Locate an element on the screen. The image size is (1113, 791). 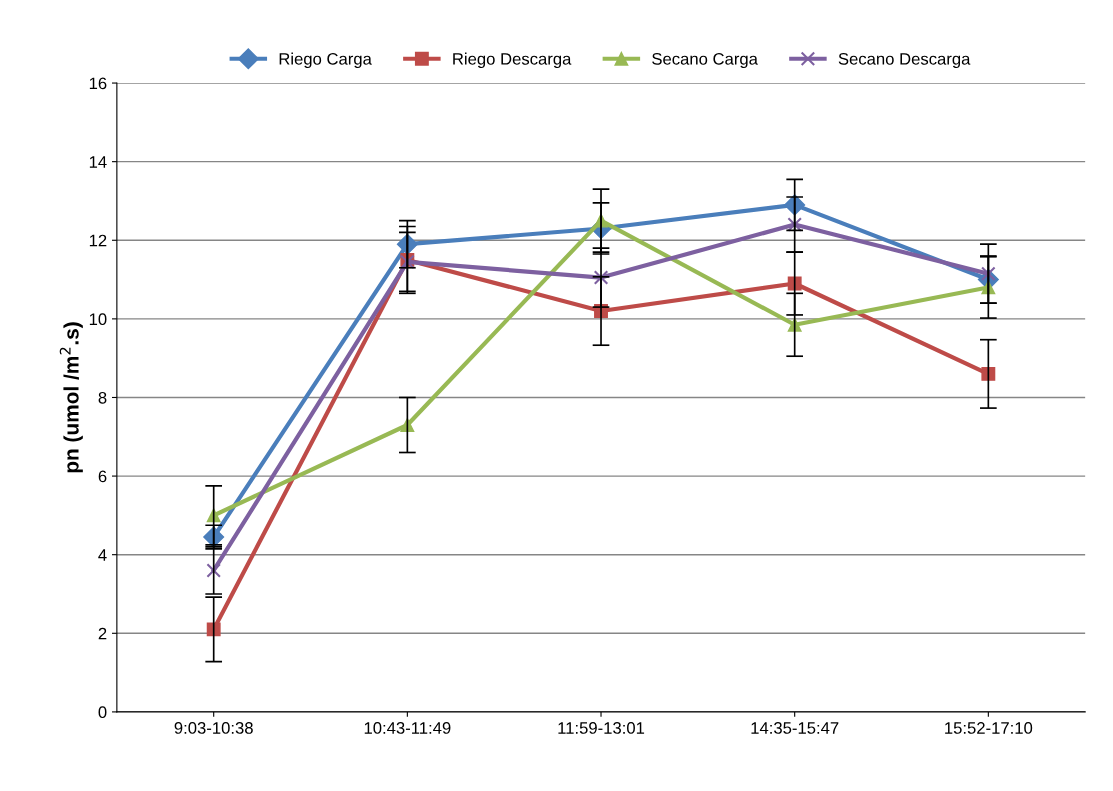
legend-label: Secano Descarga is located at coordinates (904, 60).